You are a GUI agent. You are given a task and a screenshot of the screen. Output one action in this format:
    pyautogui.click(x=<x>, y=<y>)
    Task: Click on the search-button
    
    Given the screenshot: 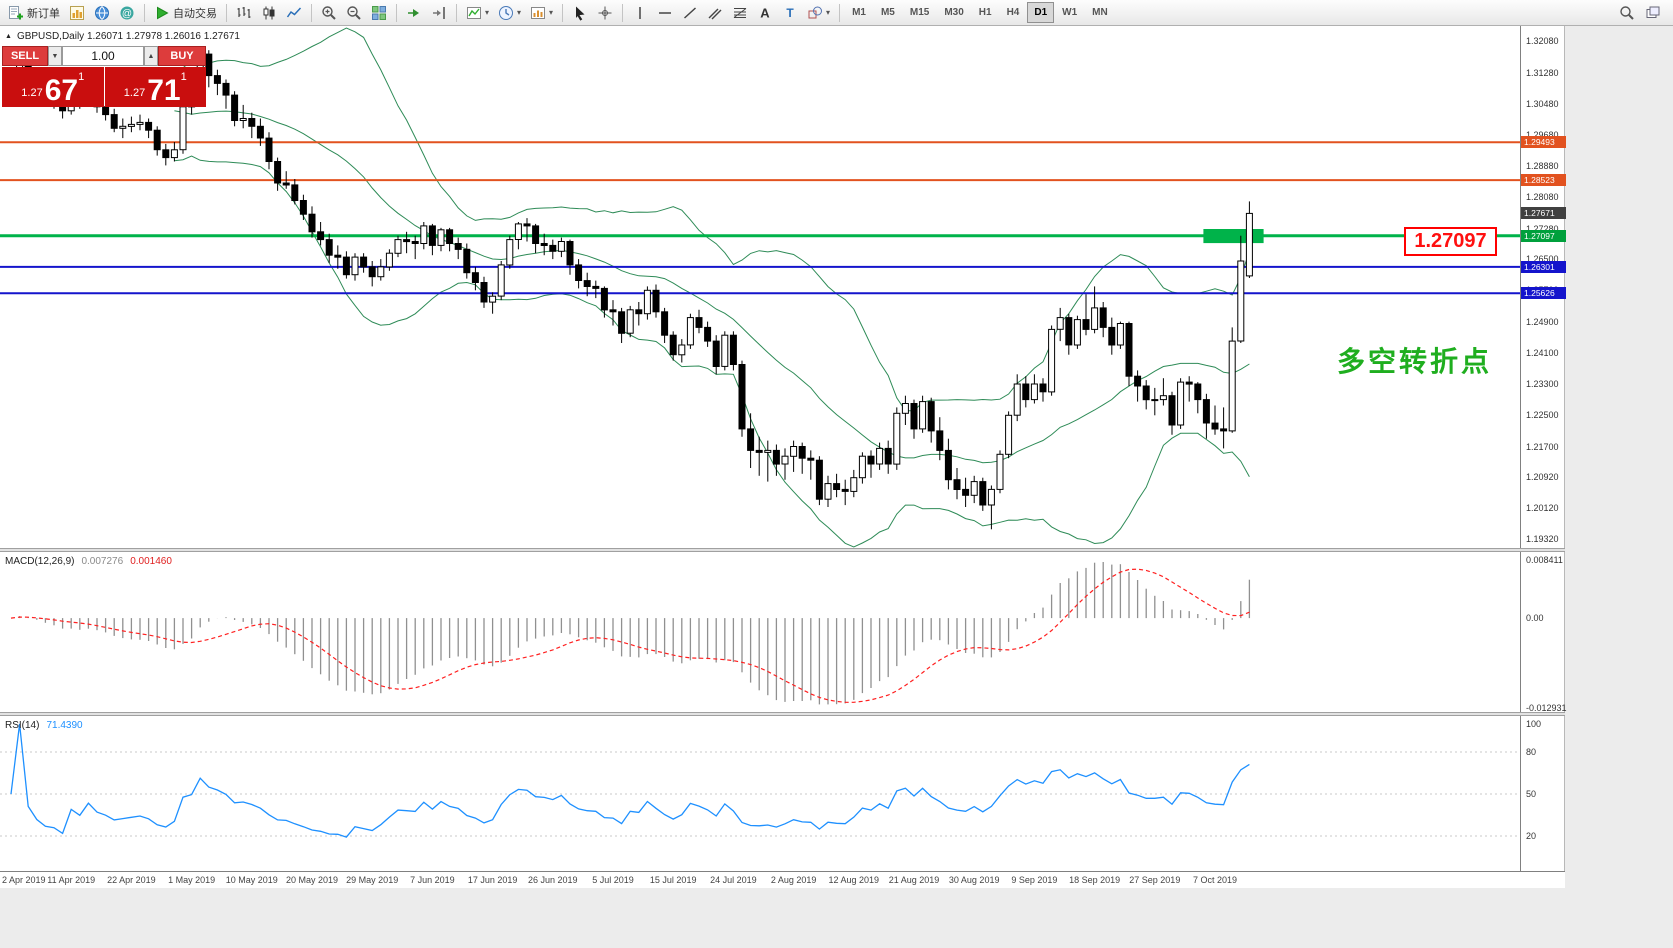 What is the action you would take?
    pyautogui.click(x=1627, y=13)
    